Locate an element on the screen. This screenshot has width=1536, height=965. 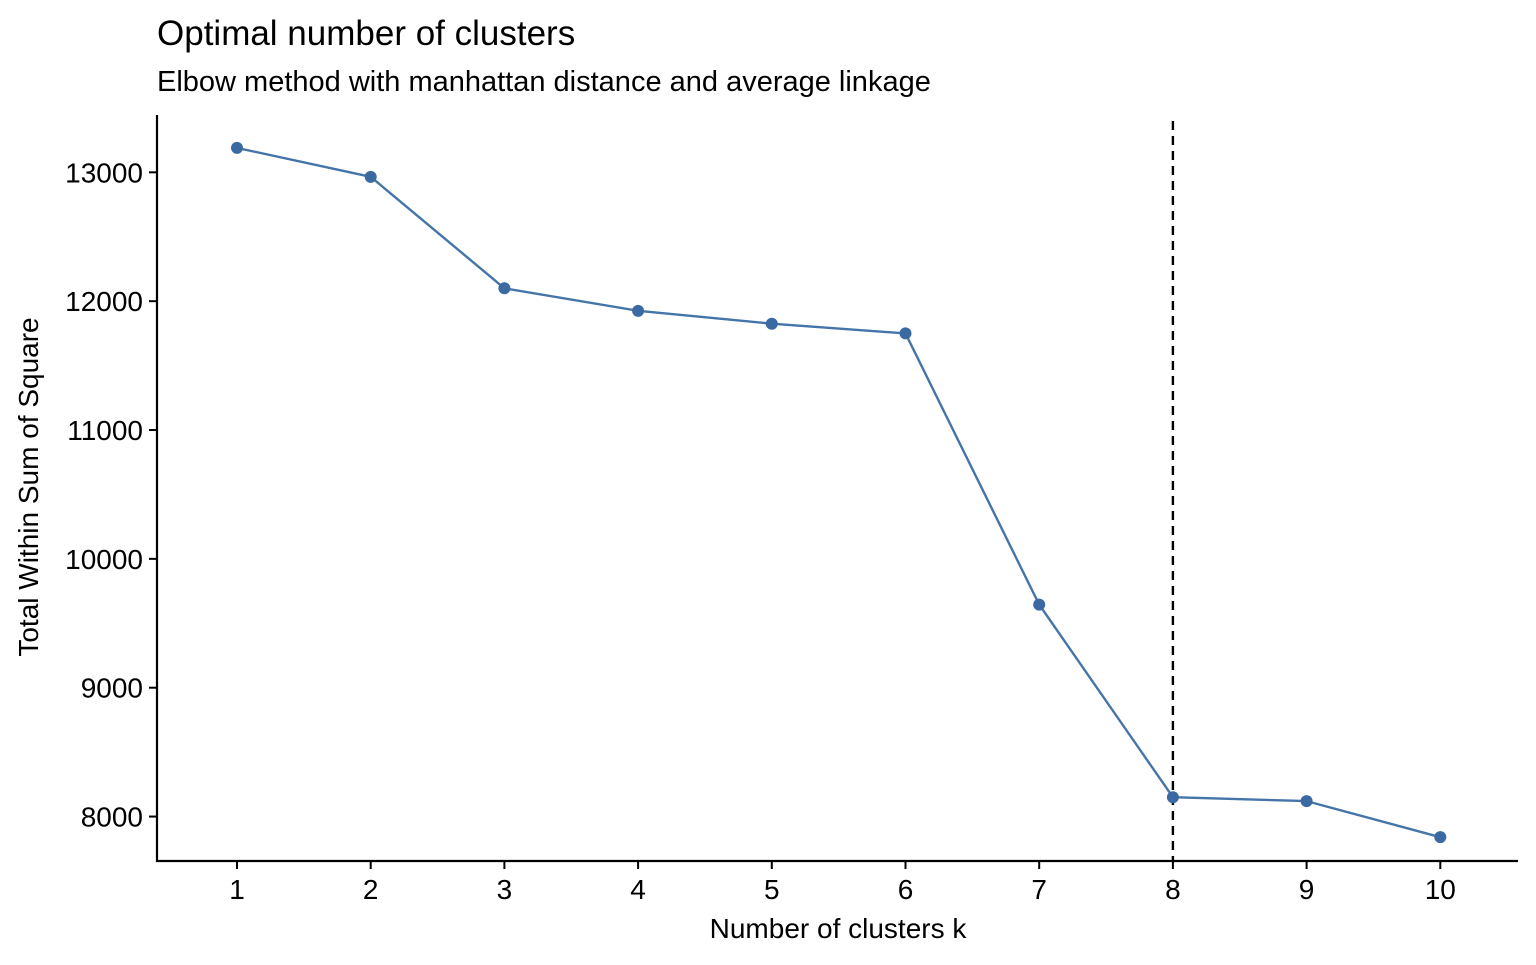
x-tick-label: 8 is located at coordinates (1173, 889).